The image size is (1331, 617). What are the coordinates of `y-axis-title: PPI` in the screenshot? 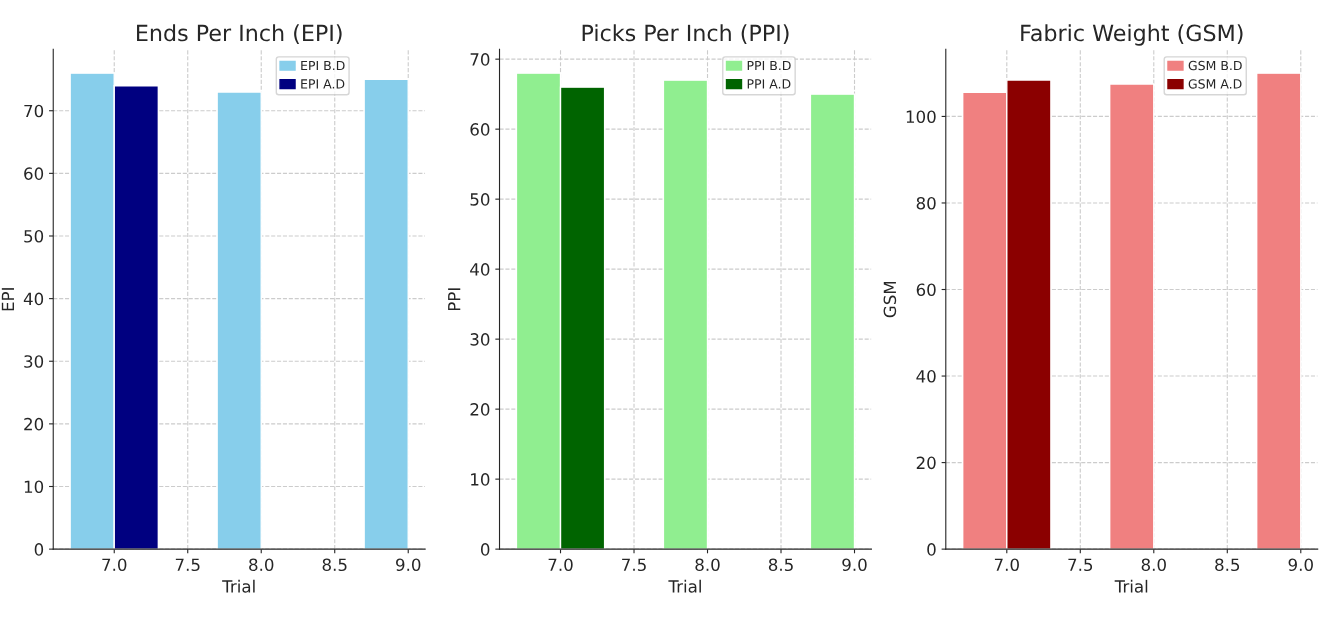 It's located at (454, 299).